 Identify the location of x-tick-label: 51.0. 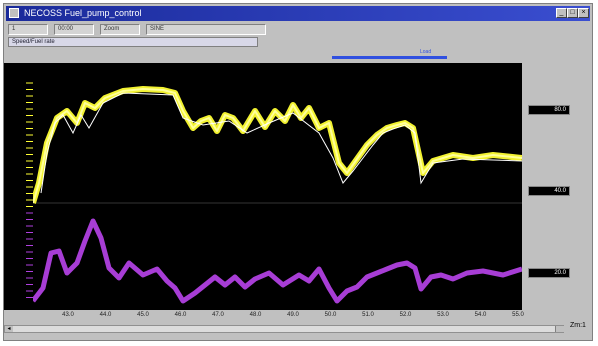
(368, 315).